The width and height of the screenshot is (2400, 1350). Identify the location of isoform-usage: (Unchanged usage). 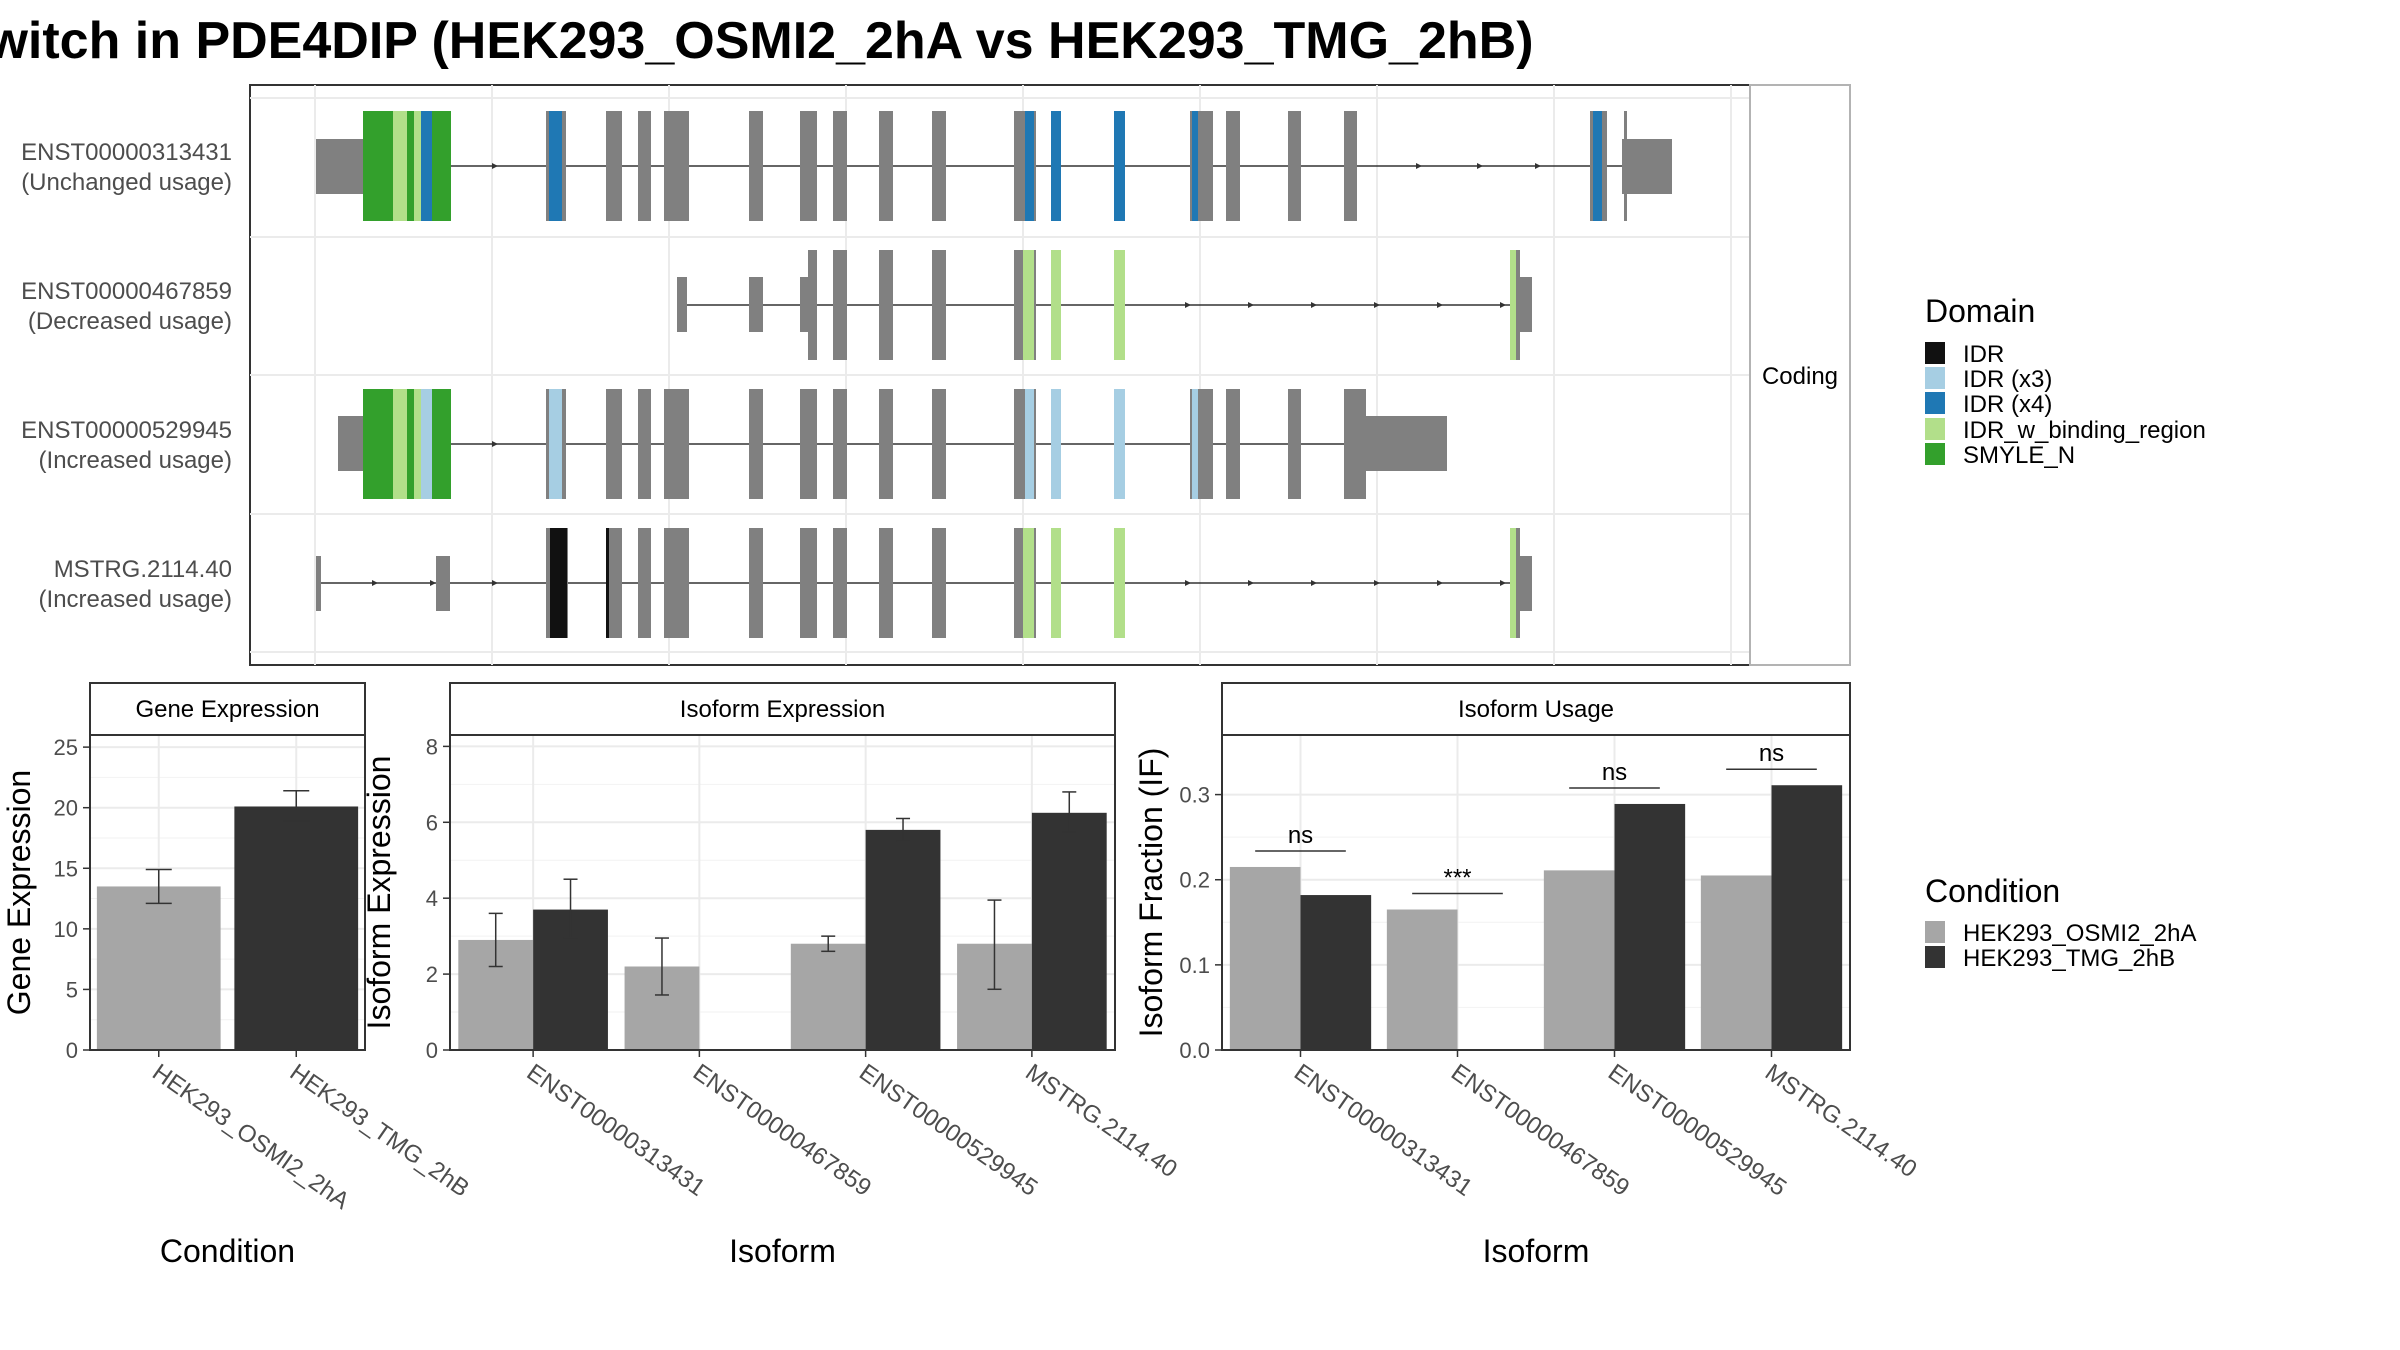
(126, 182).